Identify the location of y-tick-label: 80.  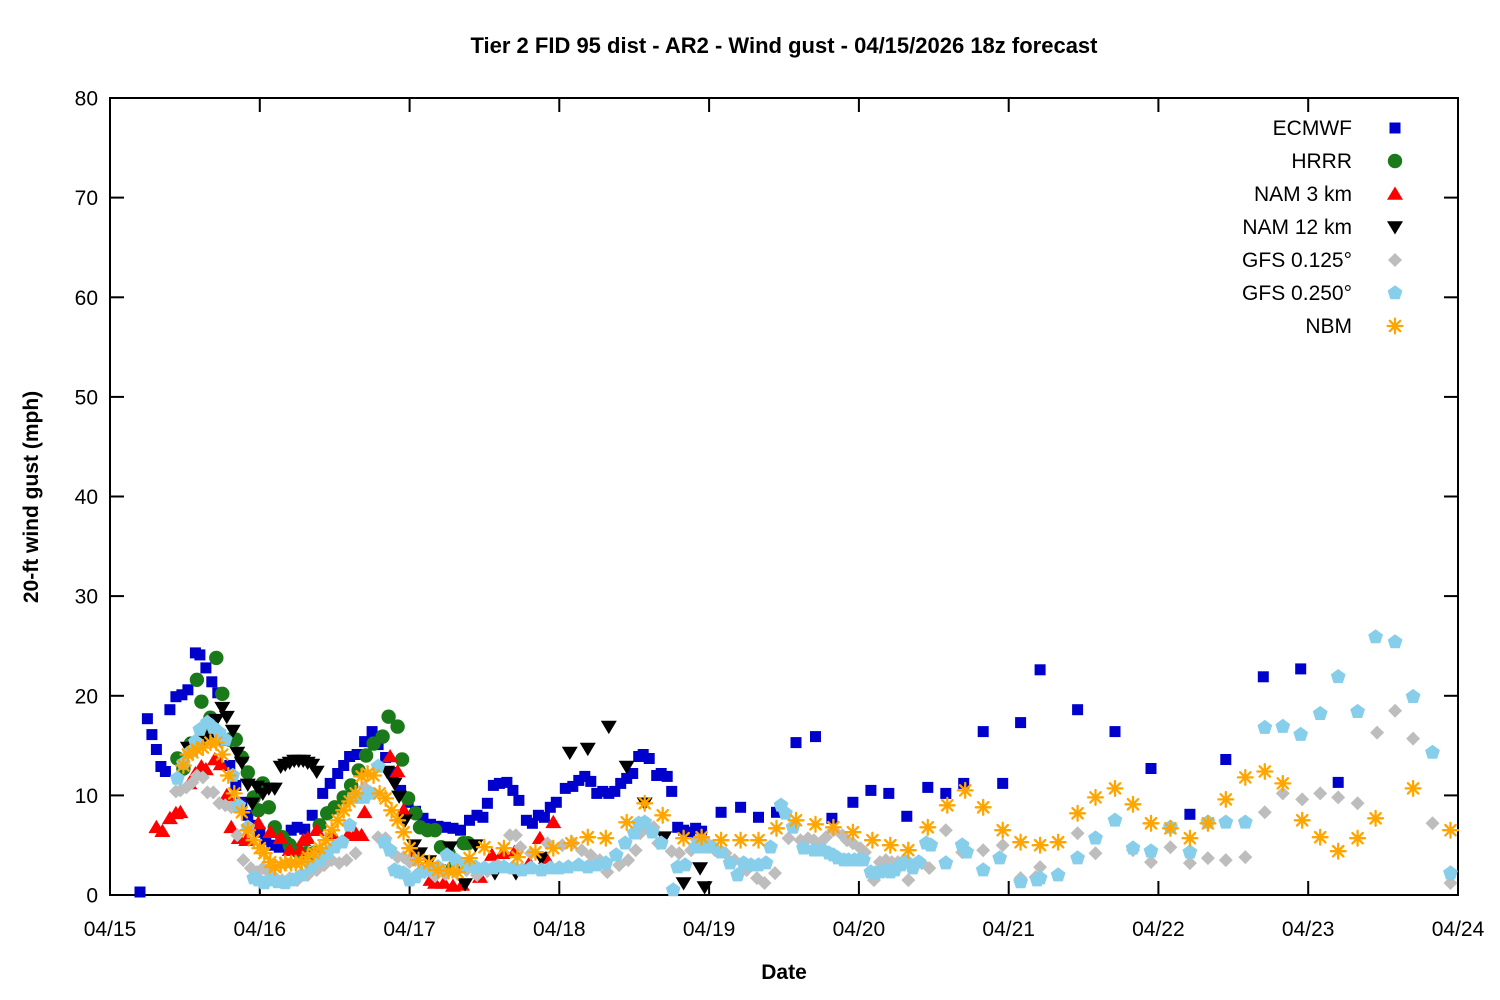
(86, 99).